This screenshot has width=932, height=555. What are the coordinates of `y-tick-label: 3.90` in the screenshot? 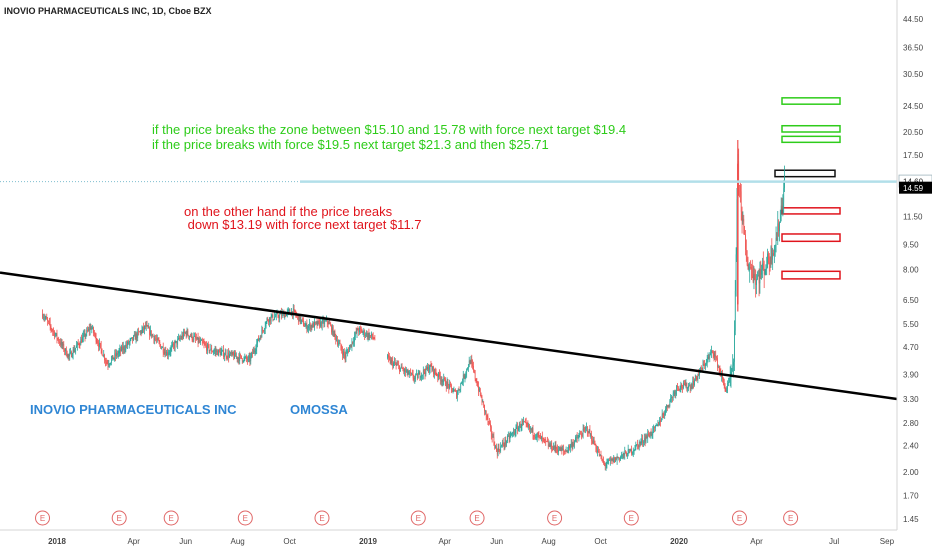 It's located at (911, 374).